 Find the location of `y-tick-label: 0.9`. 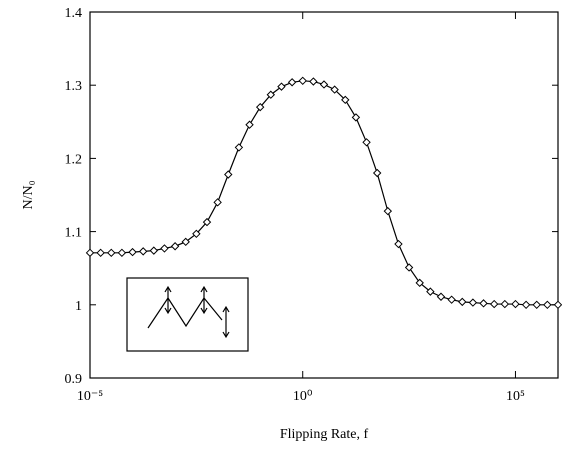

y-tick-label: 0.9 is located at coordinates (74, 379).